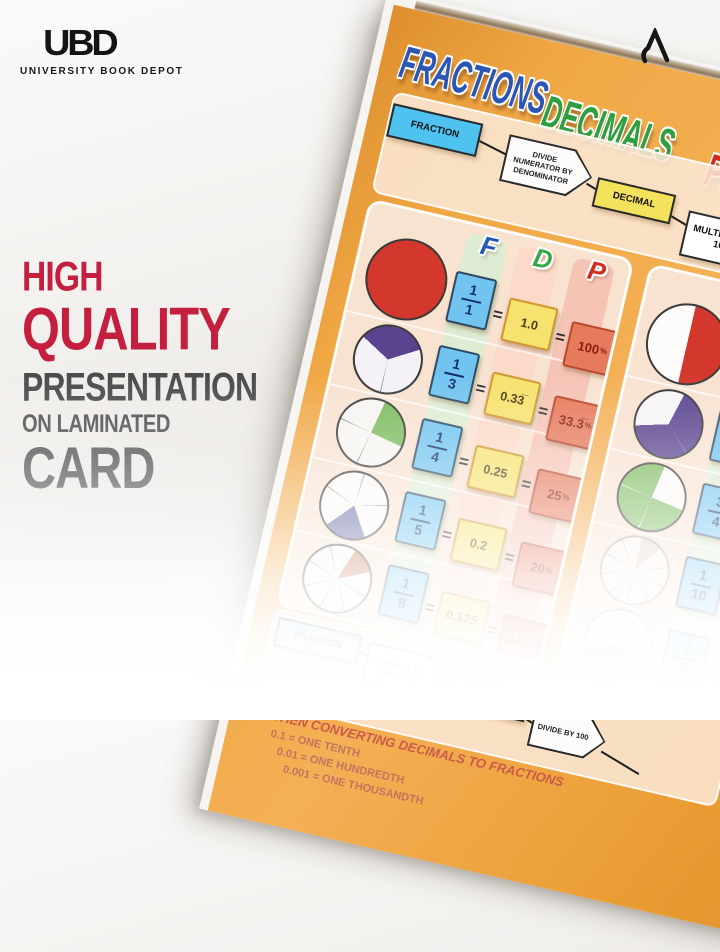 This screenshot has width=720, height=952. I want to click on marketing-quality: QUALITY, so click(126, 329).